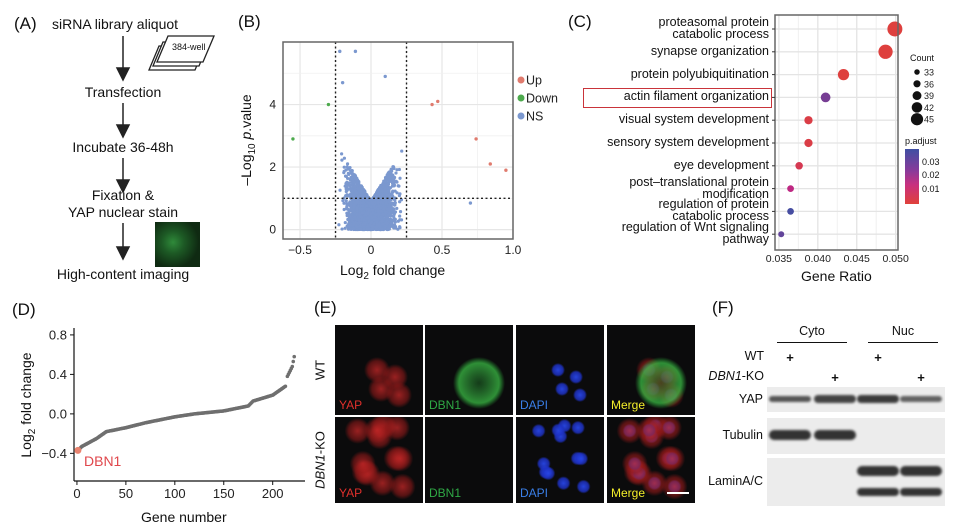 The image size is (977, 530). Describe the element at coordinates (560, 460) in the screenshot. I see `micrograph-ko-dapi: DAPI` at that location.